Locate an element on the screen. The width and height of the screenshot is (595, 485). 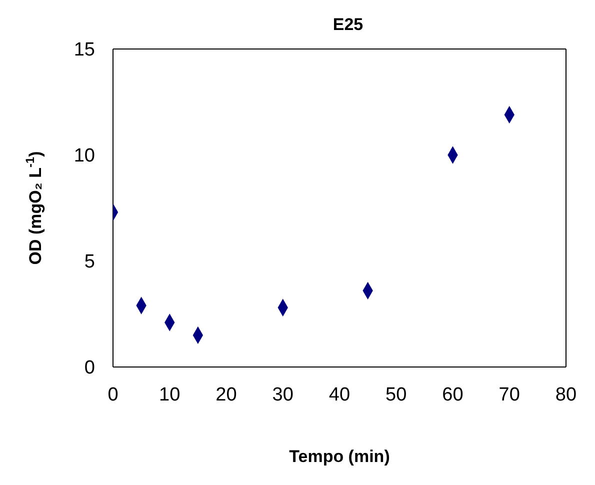
x-tick-label: 10 is located at coordinates (169, 395).